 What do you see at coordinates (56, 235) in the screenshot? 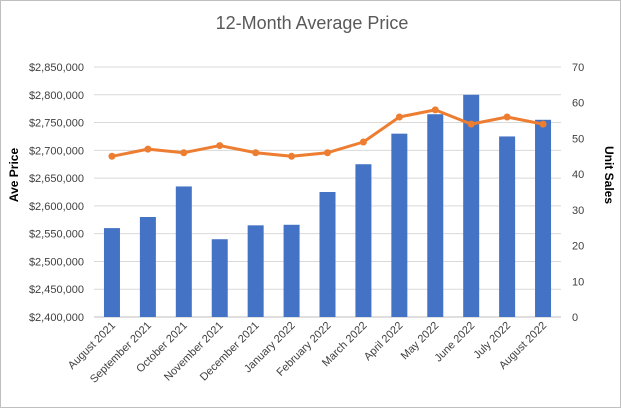
I see `y-tick-label: $2,550,000` at bounding box center [56, 235].